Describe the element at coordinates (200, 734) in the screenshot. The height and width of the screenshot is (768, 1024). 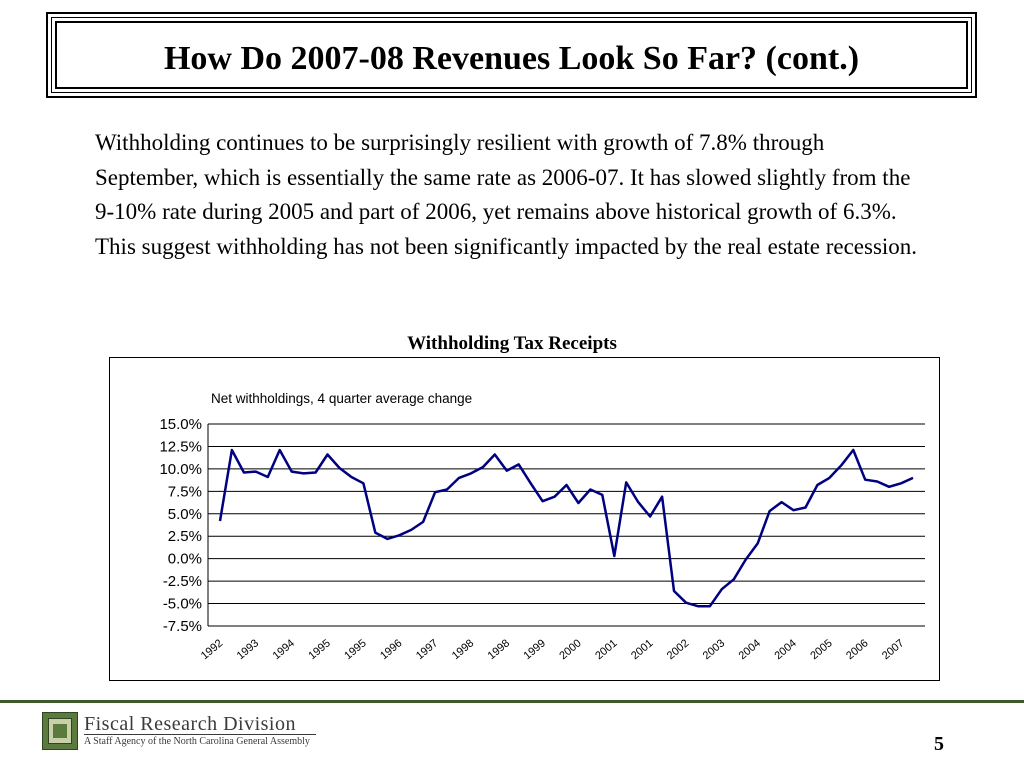
I see `org-name-underline` at that location.